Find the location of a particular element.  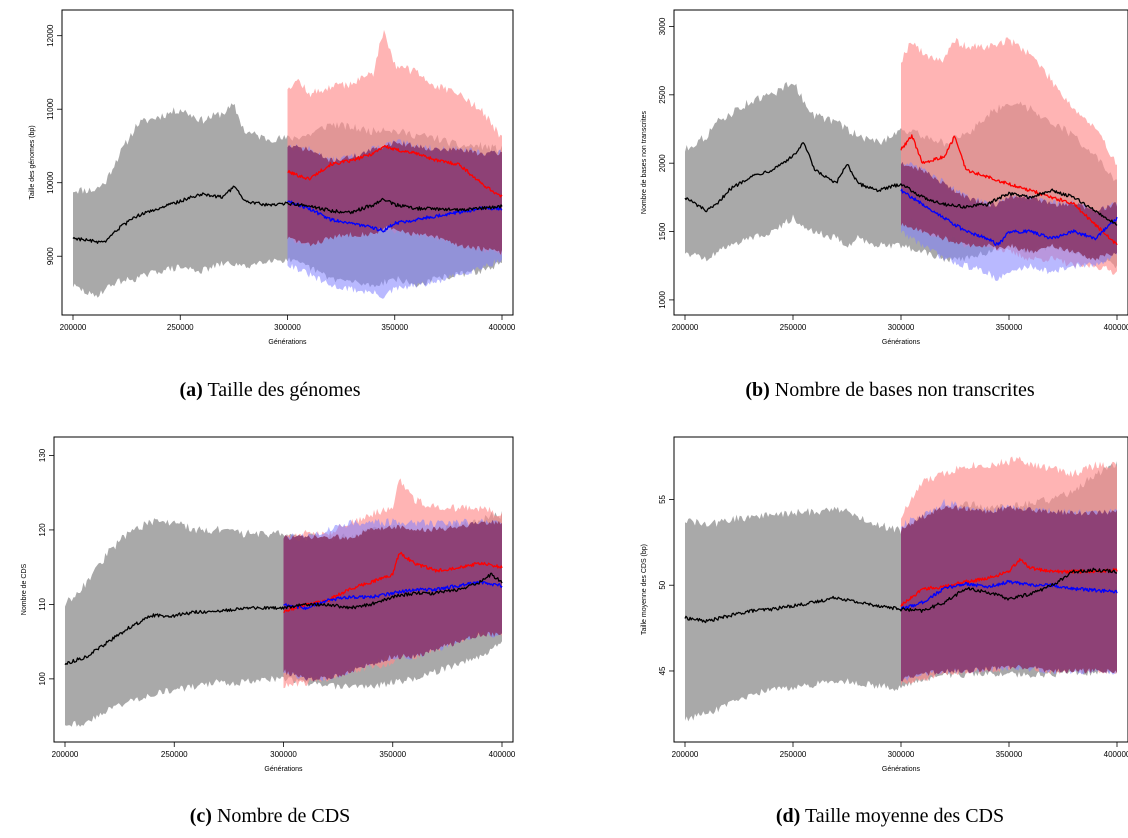

y-axis-label: Nombre de CDS is located at coordinates (24, 589).